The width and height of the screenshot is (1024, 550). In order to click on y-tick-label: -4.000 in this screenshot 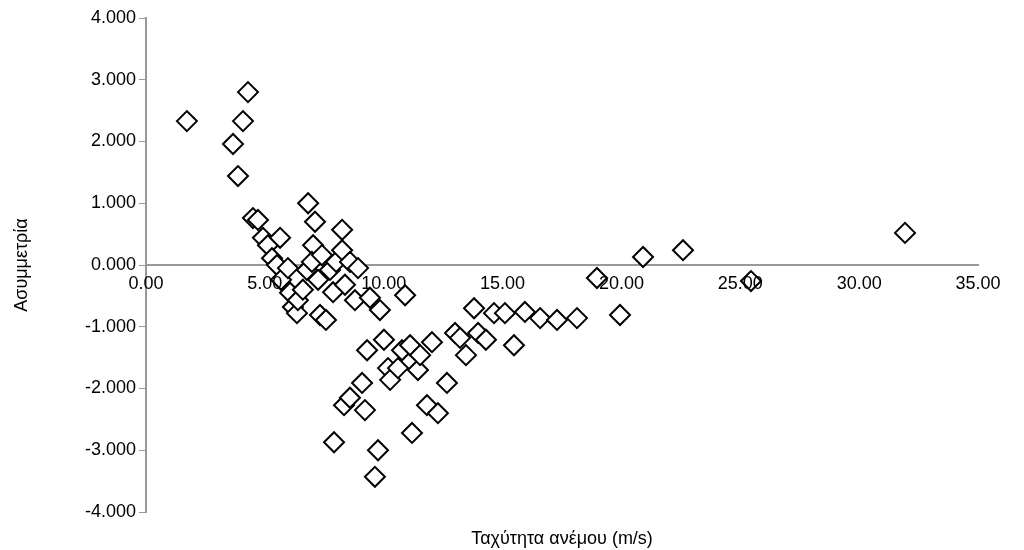, I will do `click(110, 510)`.